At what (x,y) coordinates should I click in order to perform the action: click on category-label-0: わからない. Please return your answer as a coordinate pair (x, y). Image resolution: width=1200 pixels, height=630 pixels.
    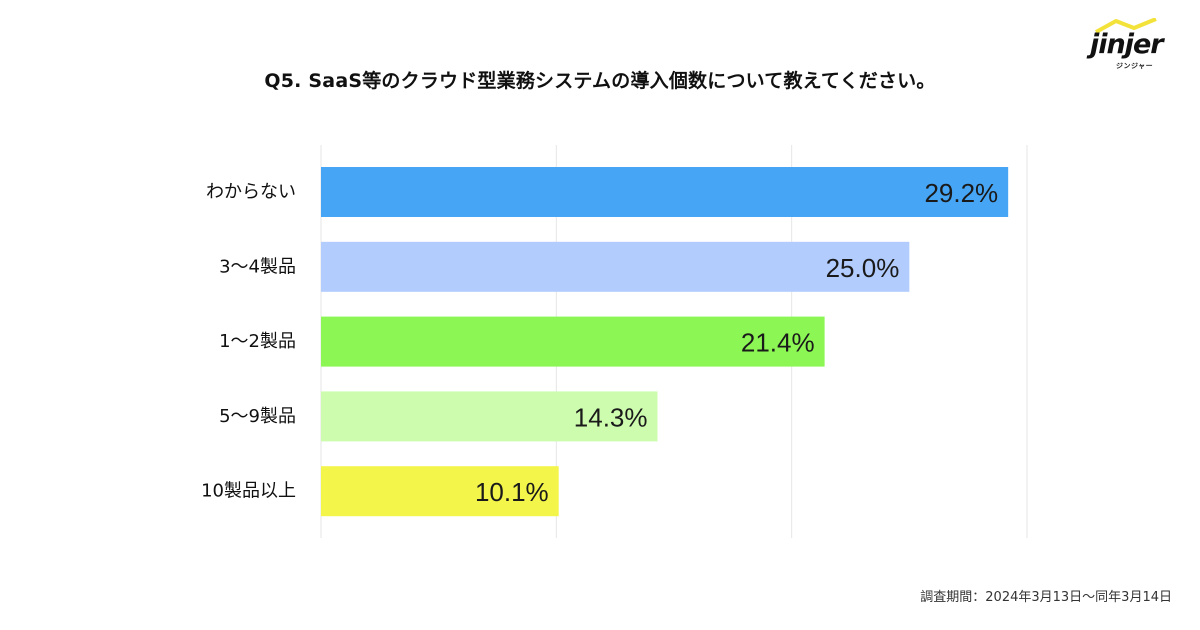
    Looking at the image, I should click on (251, 192).